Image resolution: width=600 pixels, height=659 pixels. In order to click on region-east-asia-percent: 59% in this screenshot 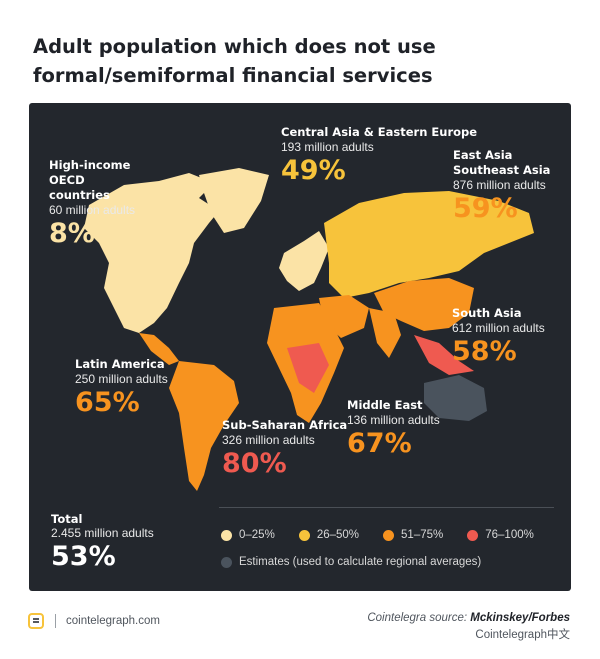, I will do `click(485, 208)`.